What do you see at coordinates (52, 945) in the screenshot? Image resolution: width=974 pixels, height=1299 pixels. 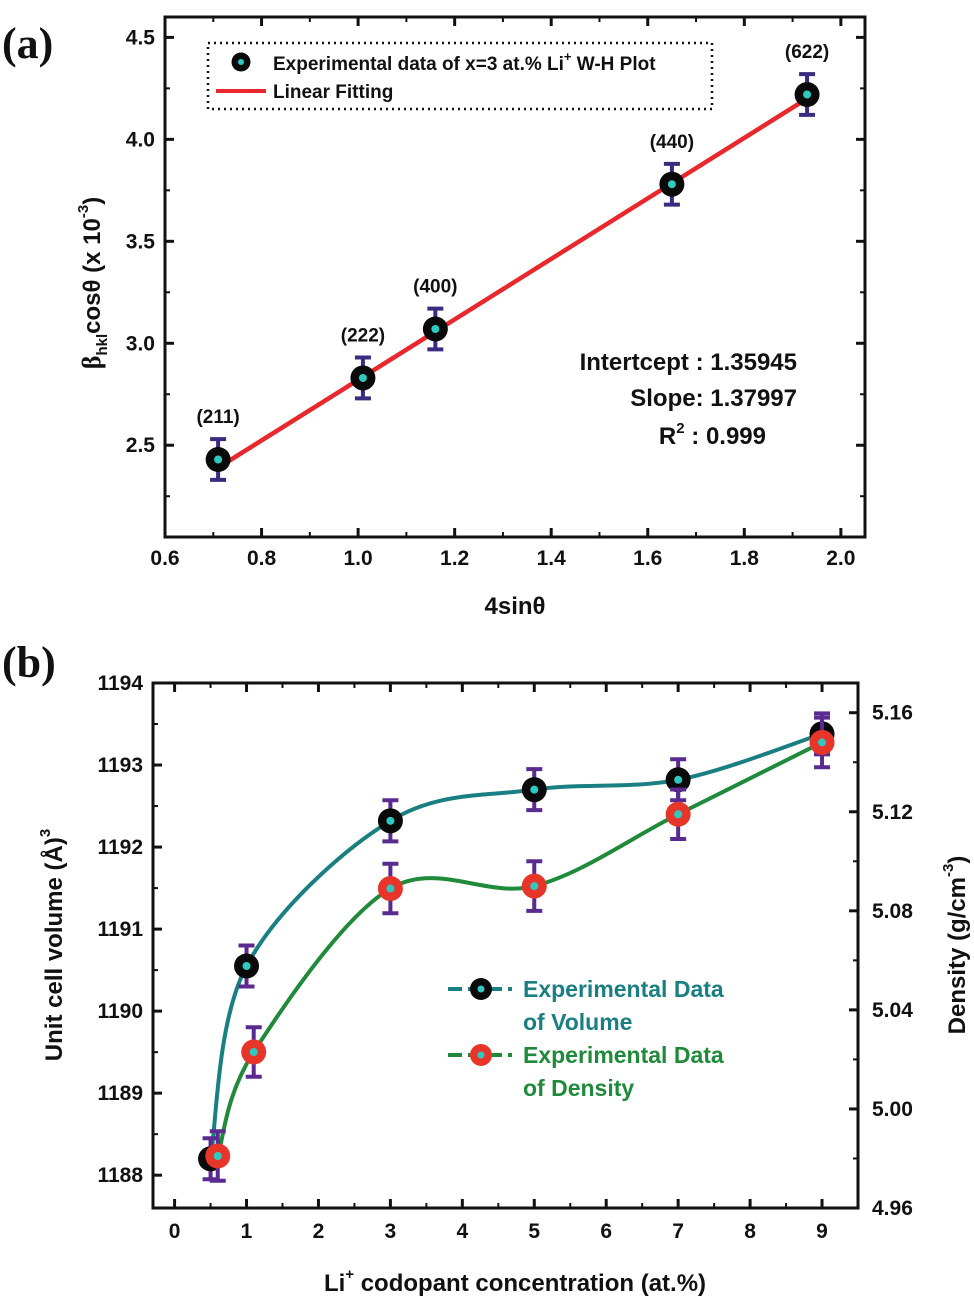 I see `plot-b-ylabel-left: Unit cell volume (Å)3` at bounding box center [52, 945].